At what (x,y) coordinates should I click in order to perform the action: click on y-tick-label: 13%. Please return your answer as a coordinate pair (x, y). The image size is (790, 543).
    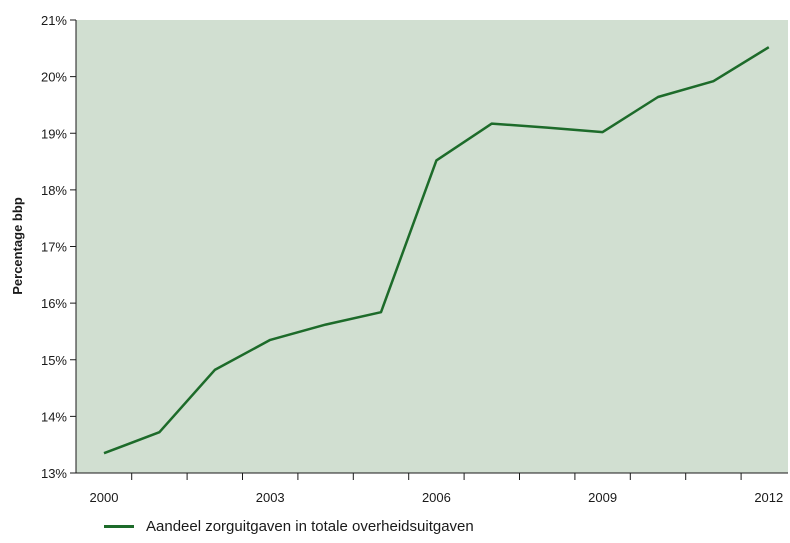
    Looking at the image, I should click on (54, 473).